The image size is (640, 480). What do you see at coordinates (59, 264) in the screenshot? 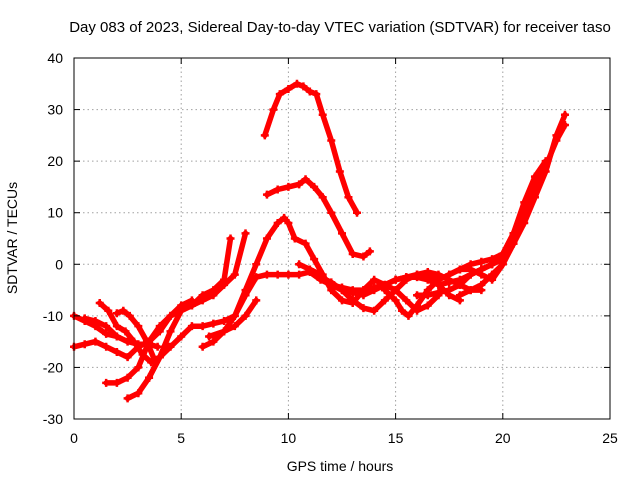
I see `y-tick-label: 0` at bounding box center [59, 264].